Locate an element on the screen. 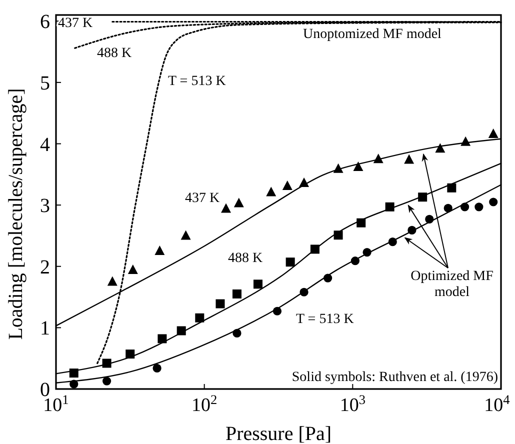  annotation: Solid symbols: Ruthven et al. (1976) is located at coordinates (395, 377).